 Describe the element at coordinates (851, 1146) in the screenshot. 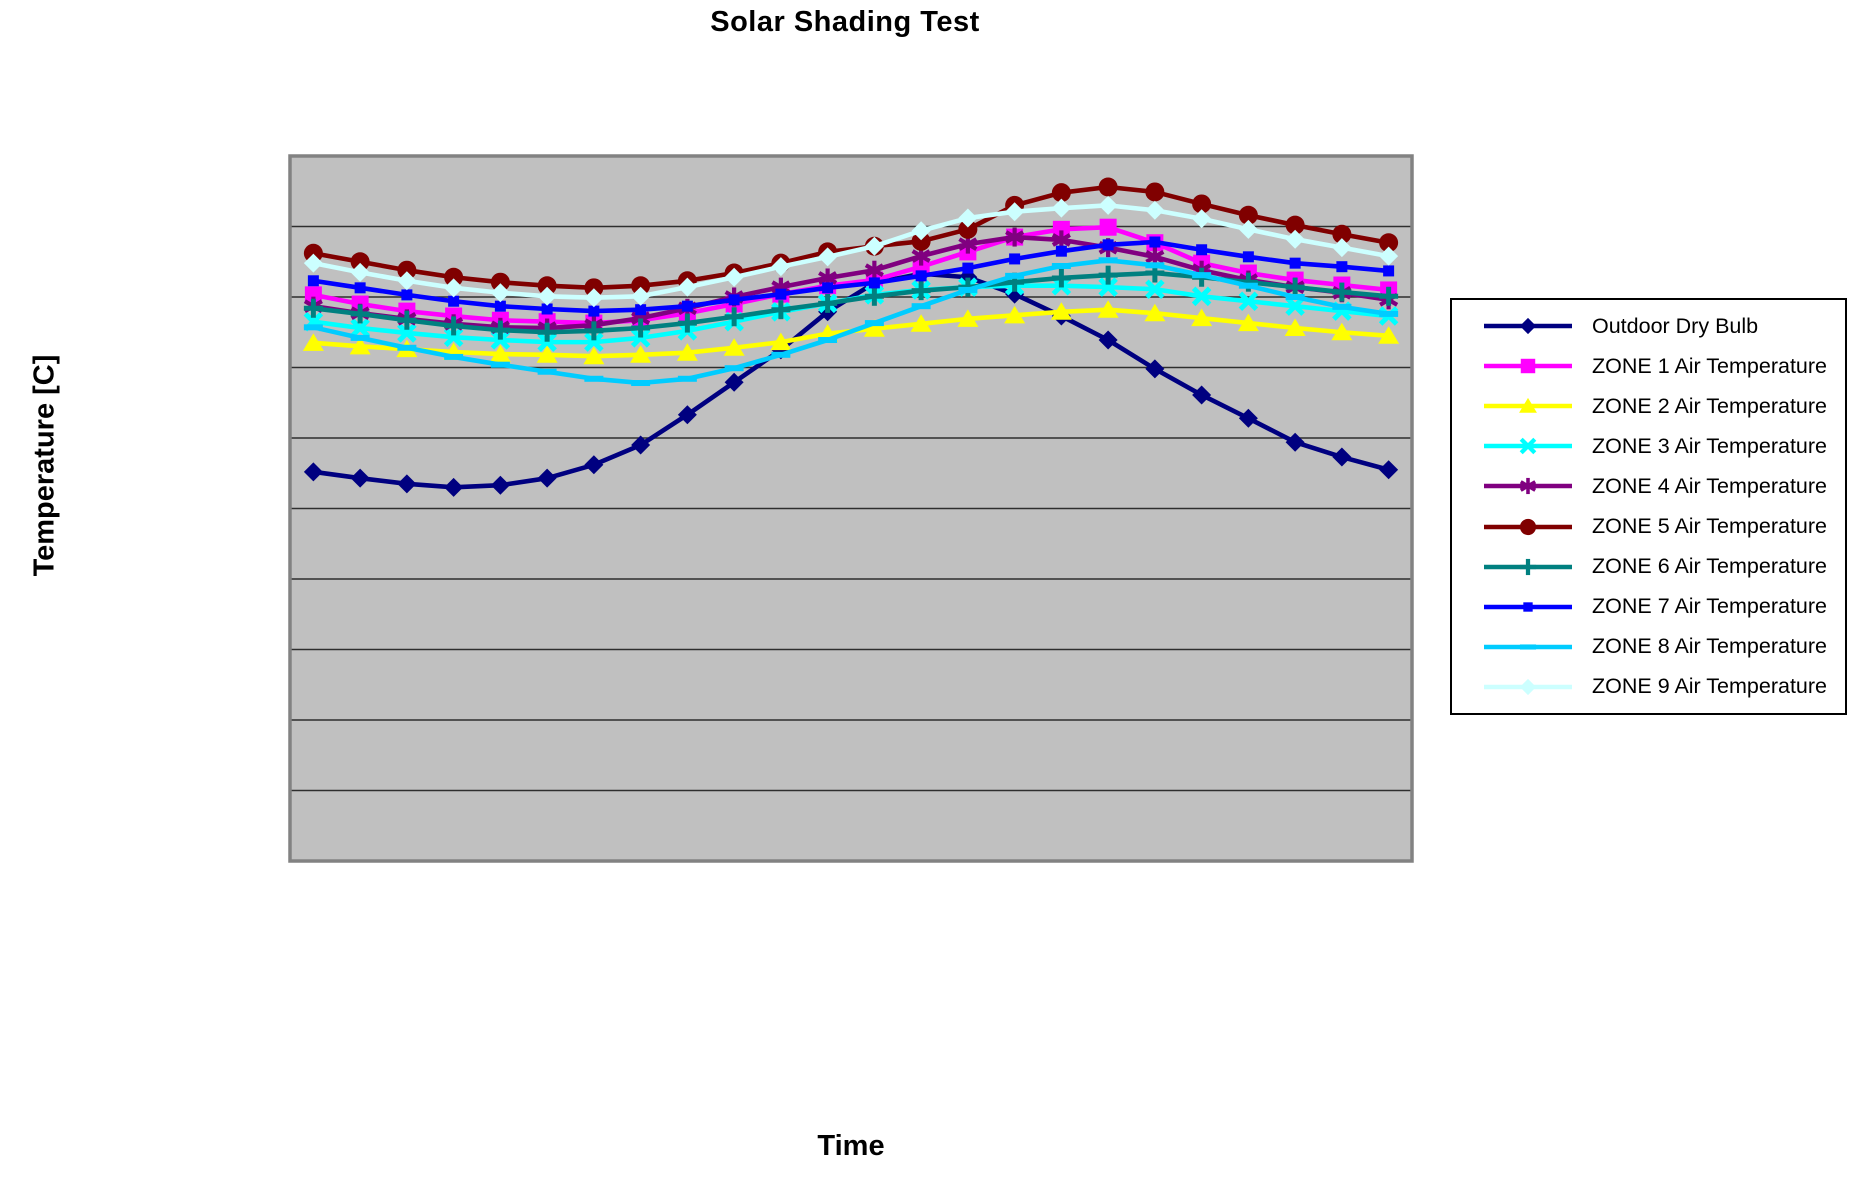

I see `x-axis-title: Time` at that location.